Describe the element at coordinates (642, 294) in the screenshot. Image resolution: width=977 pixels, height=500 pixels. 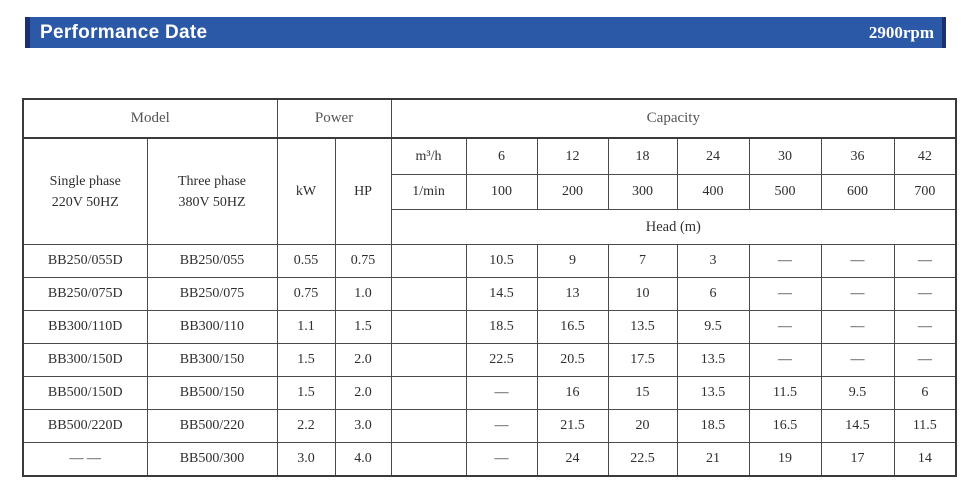
I see `head-value-cell: 10` at that location.